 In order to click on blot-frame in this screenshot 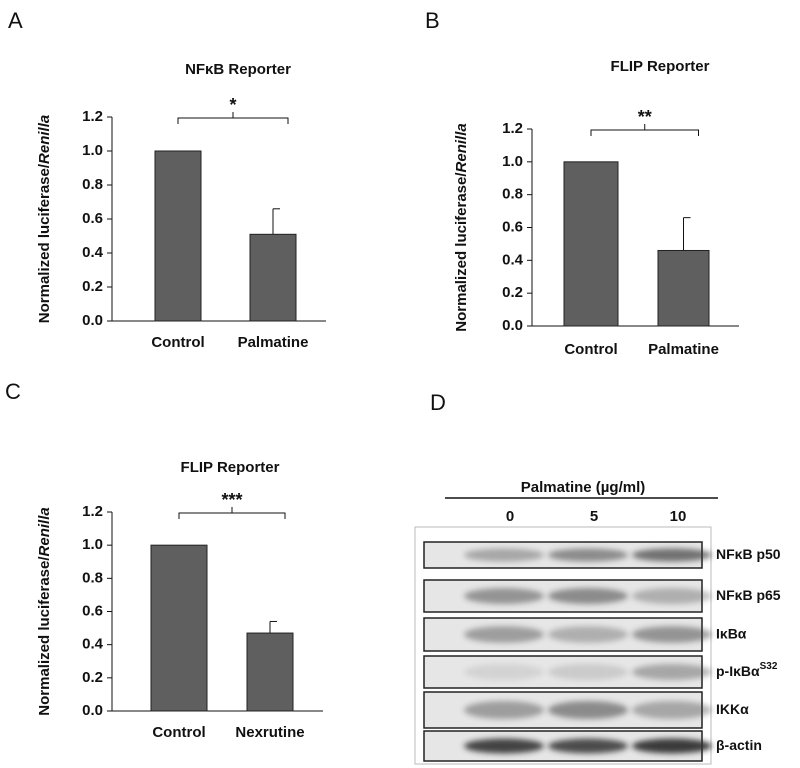, I will do `click(563, 645)`.